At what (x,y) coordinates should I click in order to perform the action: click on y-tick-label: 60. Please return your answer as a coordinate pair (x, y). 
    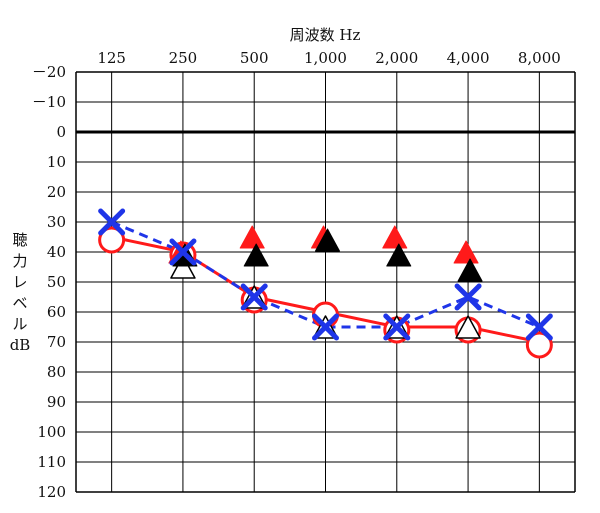
    Looking at the image, I should click on (56, 312).